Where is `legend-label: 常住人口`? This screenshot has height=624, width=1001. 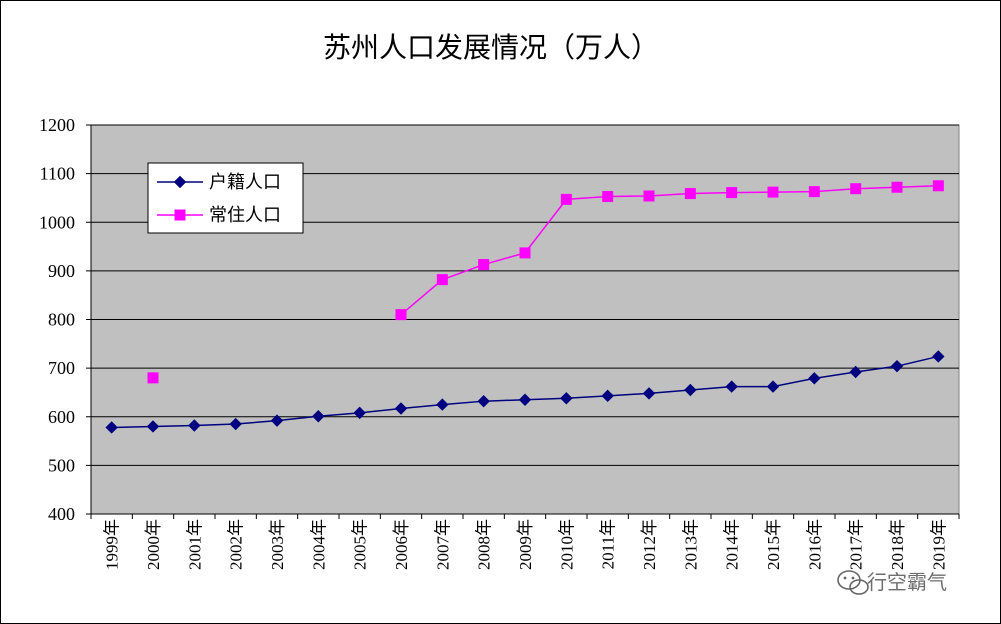 legend-label: 常住人口 is located at coordinates (245, 215).